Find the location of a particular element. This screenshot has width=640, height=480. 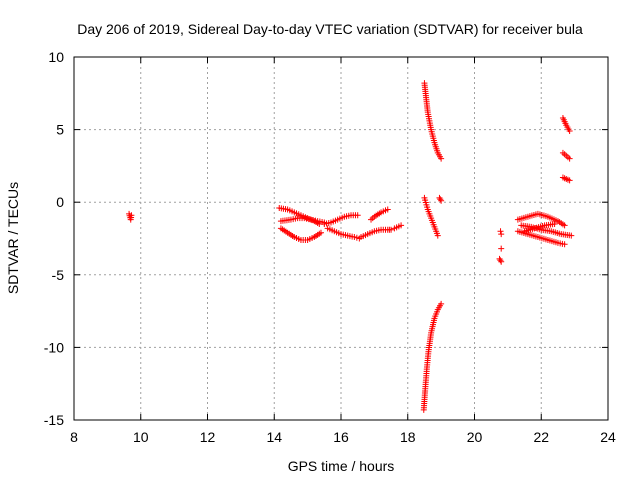

y-tick-label: 5 is located at coordinates (60, 130).